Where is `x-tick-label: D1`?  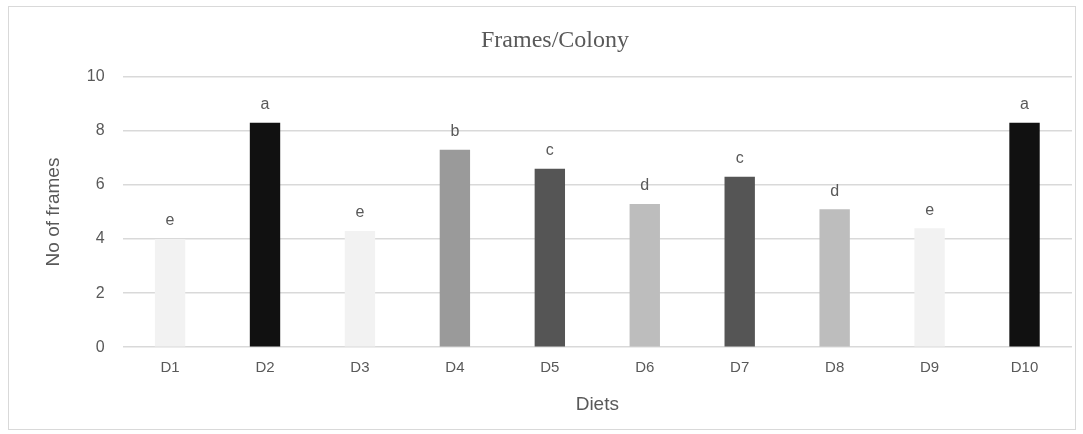
x-tick-label: D1 is located at coordinates (170, 367).